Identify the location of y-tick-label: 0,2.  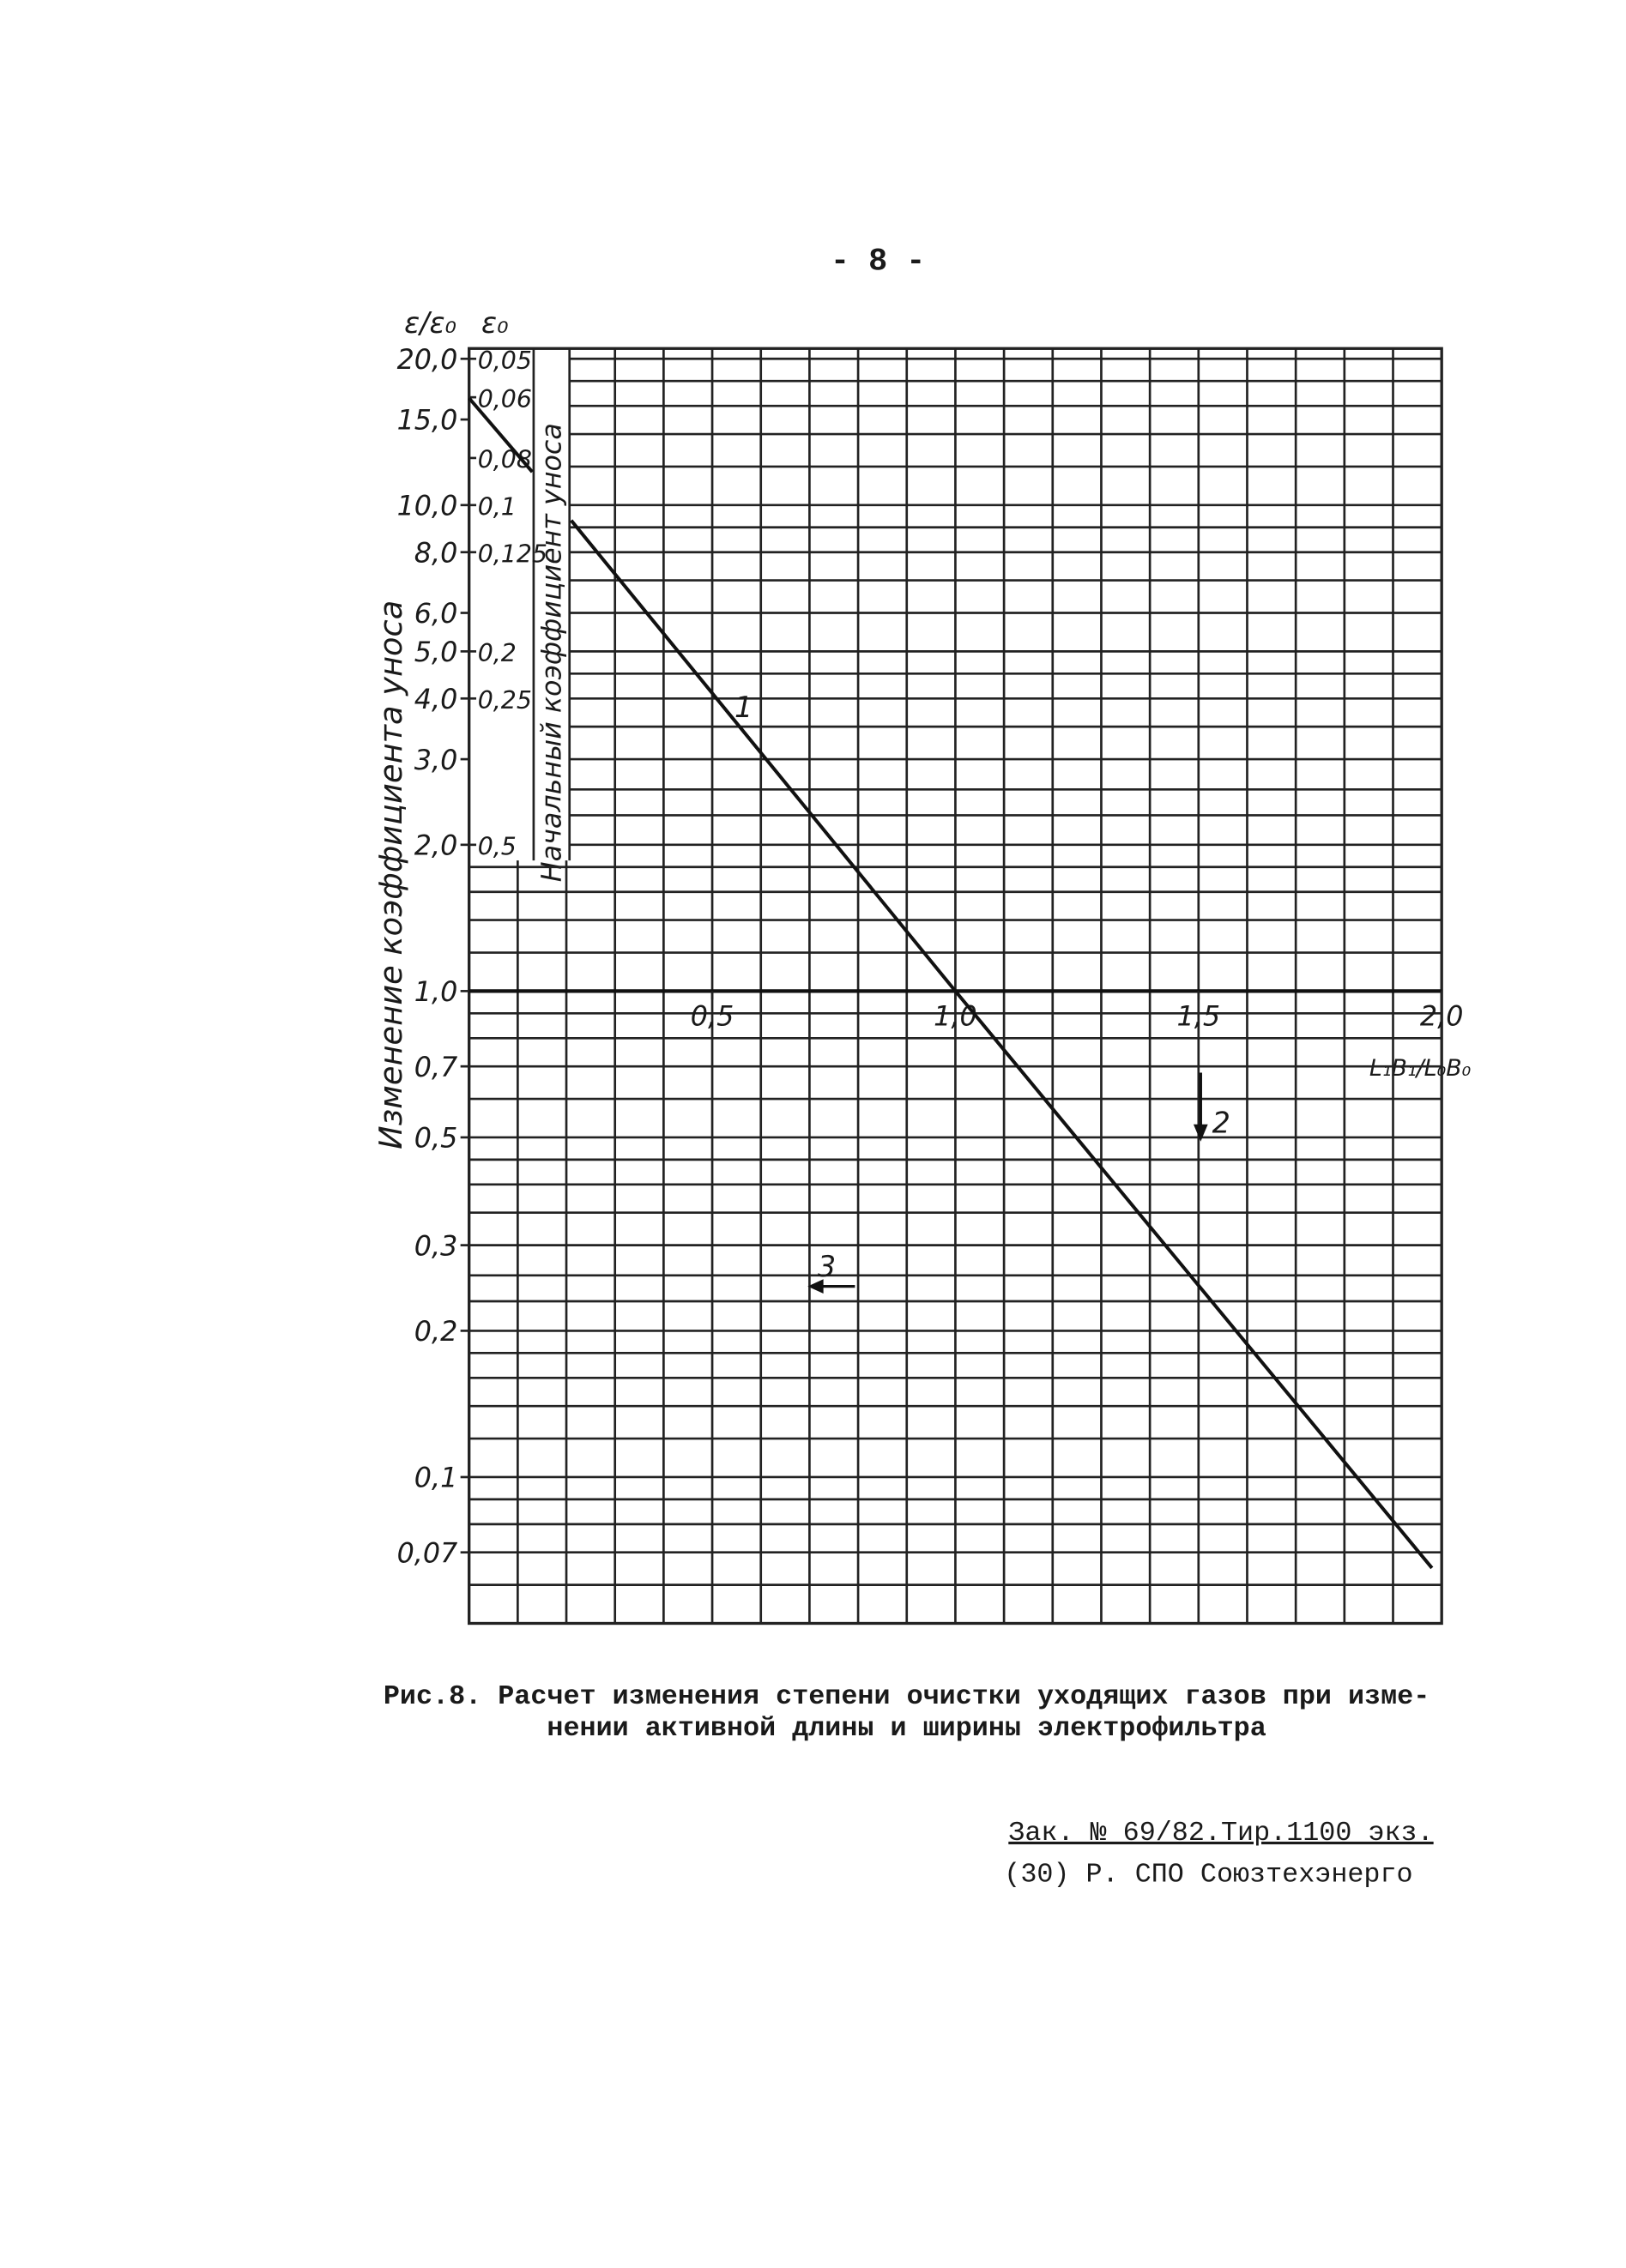
(436, 1333).